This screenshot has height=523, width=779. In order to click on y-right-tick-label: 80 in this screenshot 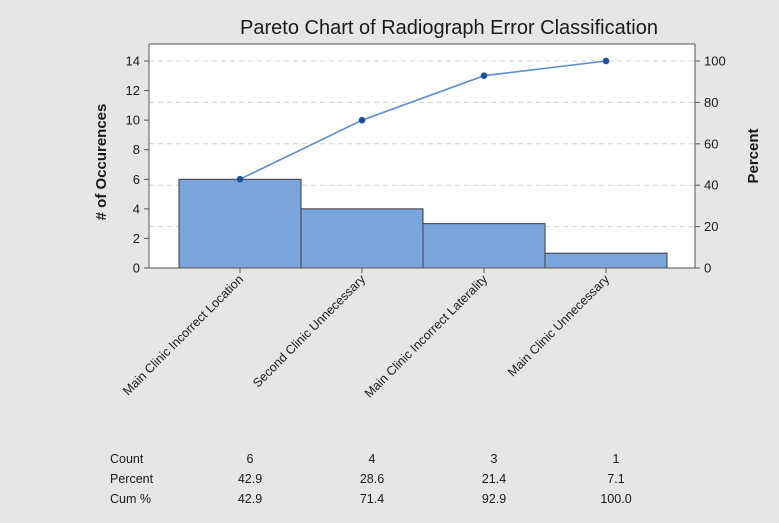, I will do `click(711, 102)`.